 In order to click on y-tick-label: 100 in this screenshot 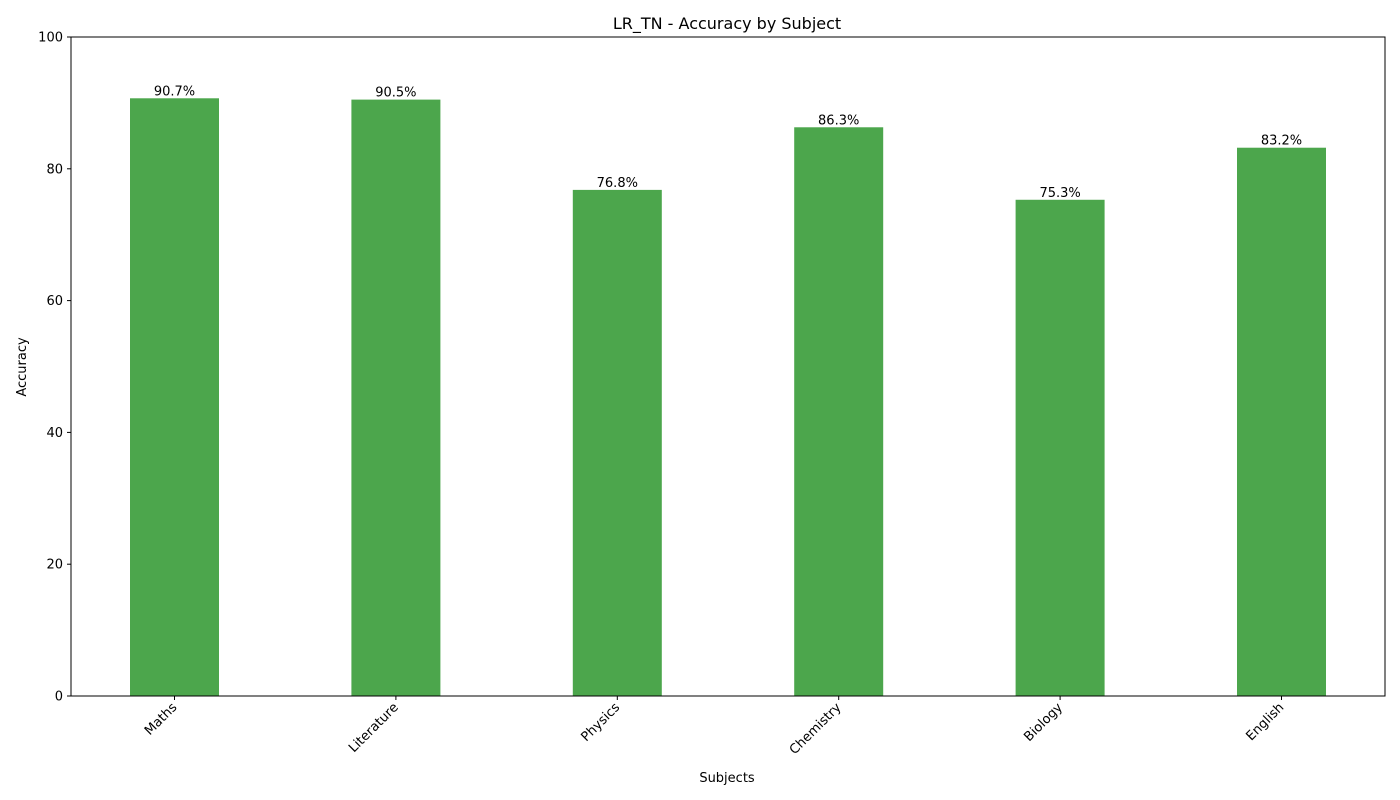, I will do `click(50, 38)`.